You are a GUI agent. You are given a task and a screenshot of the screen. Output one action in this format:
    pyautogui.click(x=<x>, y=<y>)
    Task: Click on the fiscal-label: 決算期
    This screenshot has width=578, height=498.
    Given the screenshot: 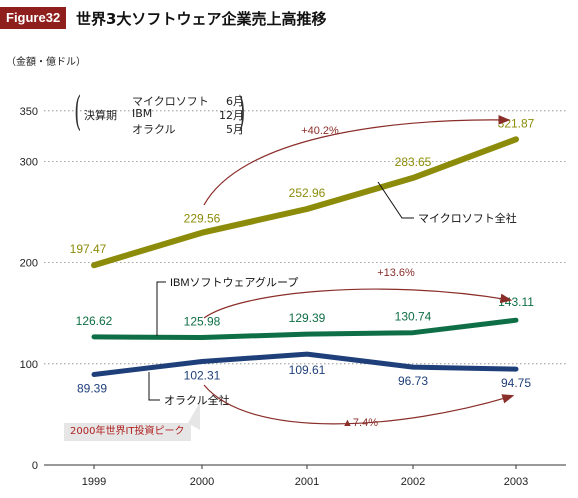 What is the action you would take?
    pyautogui.click(x=100, y=115)
    